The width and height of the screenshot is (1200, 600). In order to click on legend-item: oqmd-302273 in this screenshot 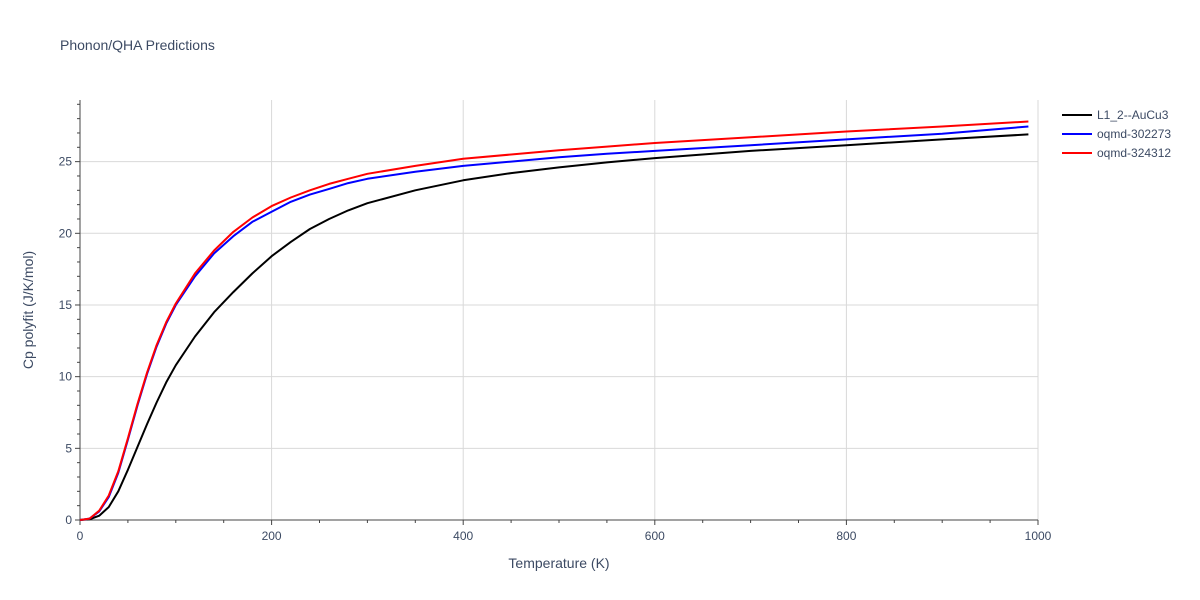, I will do `click(1116, 134)`.